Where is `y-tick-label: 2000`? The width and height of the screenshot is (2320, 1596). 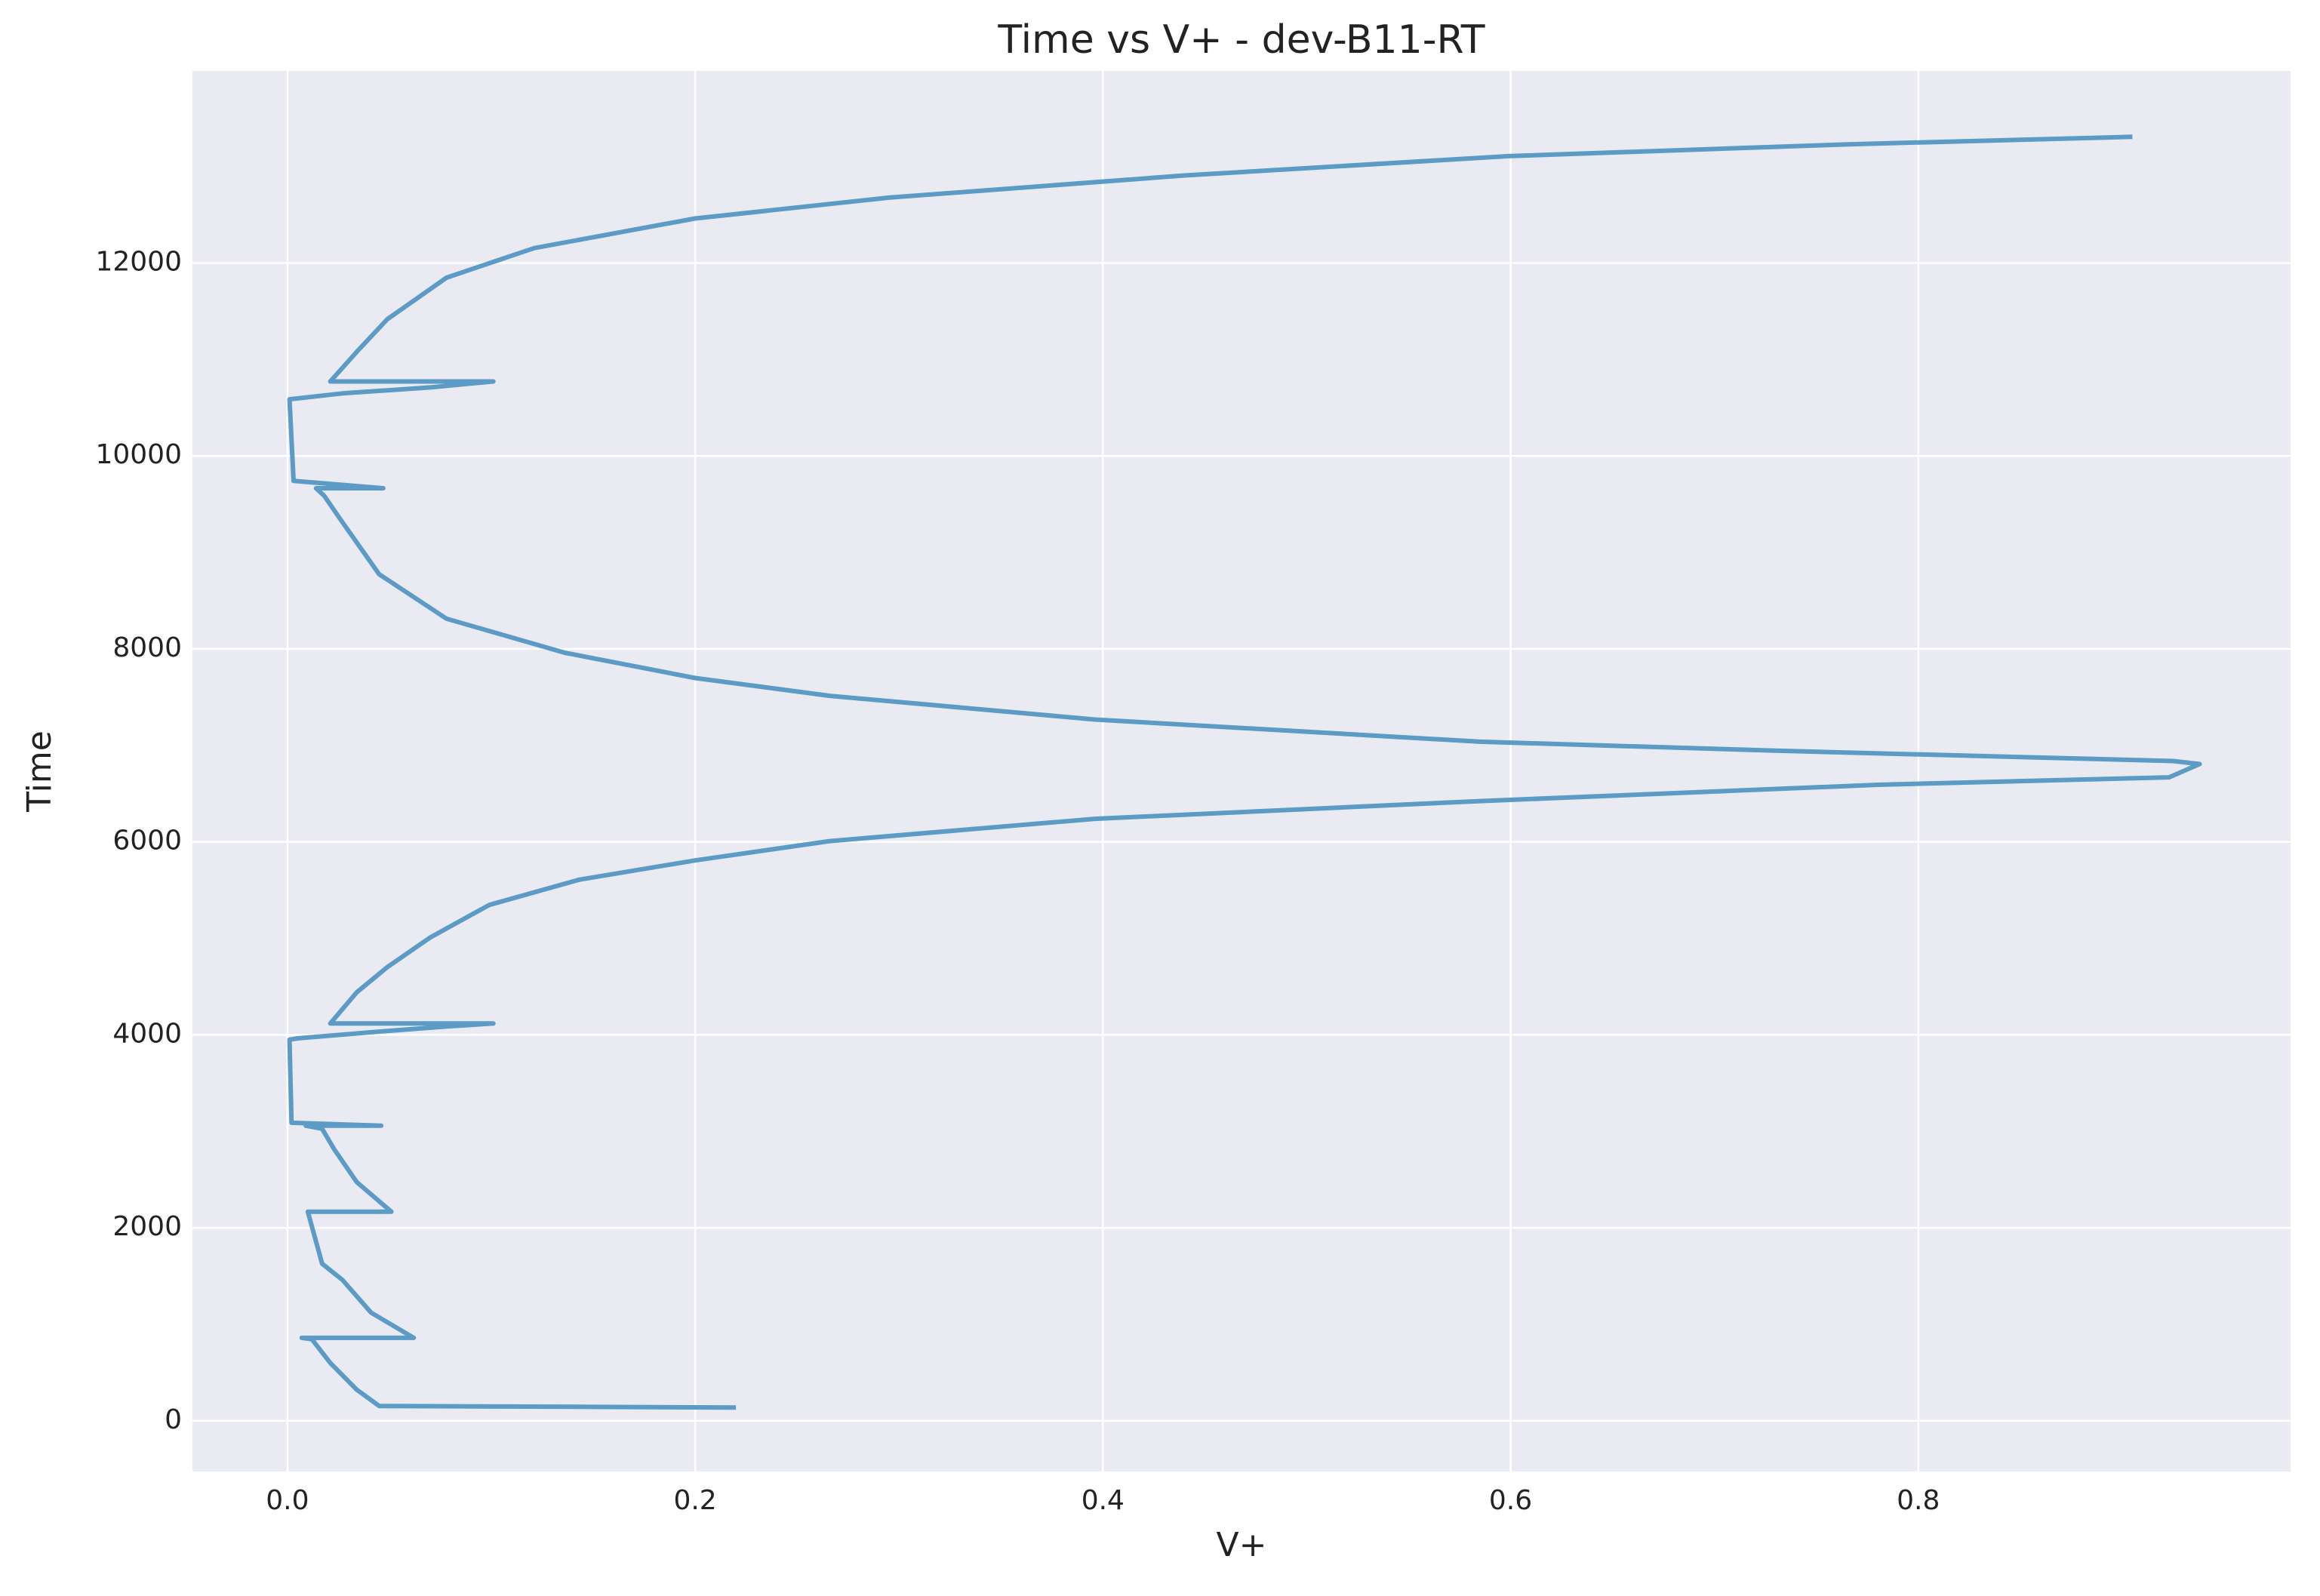
y-tick-label: 2000 is located at coordinates (147, 1227).